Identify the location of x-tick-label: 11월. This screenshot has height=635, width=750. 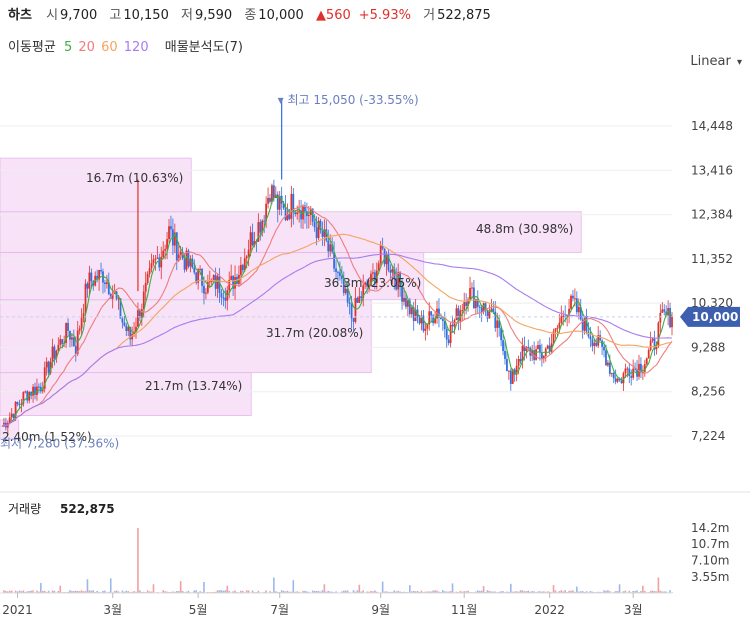
(464, 610).